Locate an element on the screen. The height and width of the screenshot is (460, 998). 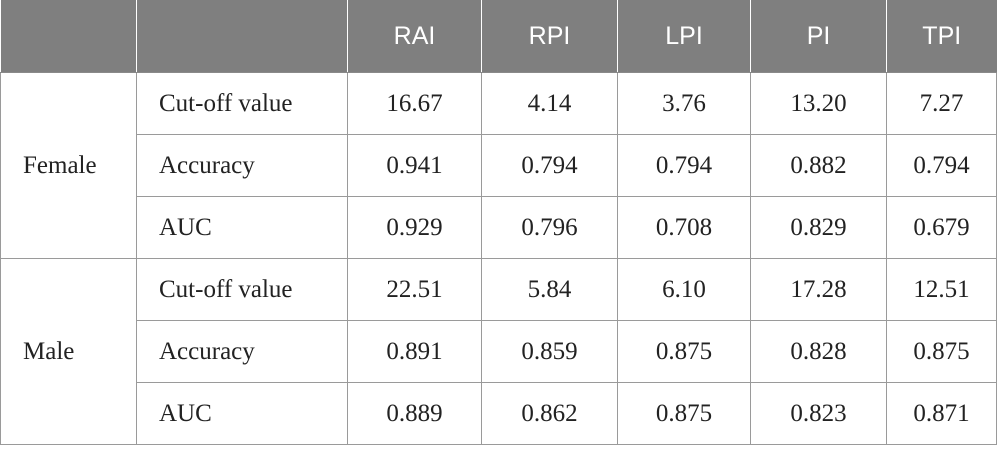
header-pi: PI is located at coordinates (818, 36).